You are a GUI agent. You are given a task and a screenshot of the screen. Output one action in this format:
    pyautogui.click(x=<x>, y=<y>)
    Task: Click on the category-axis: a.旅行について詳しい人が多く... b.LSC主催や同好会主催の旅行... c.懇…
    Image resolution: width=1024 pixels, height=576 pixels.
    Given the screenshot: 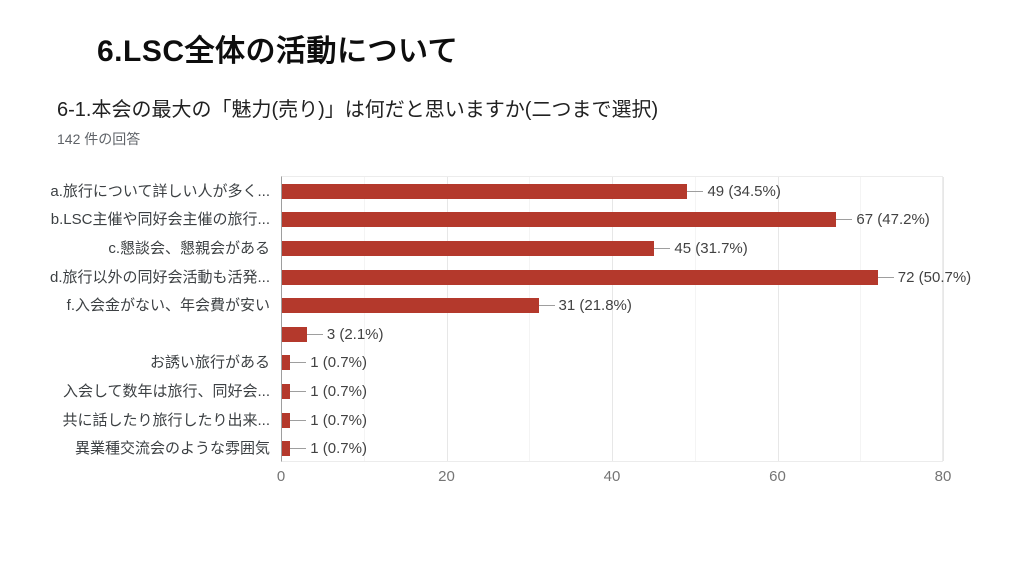 What is the action you would take?
    pyautogui.click(x=137, y=319)
    